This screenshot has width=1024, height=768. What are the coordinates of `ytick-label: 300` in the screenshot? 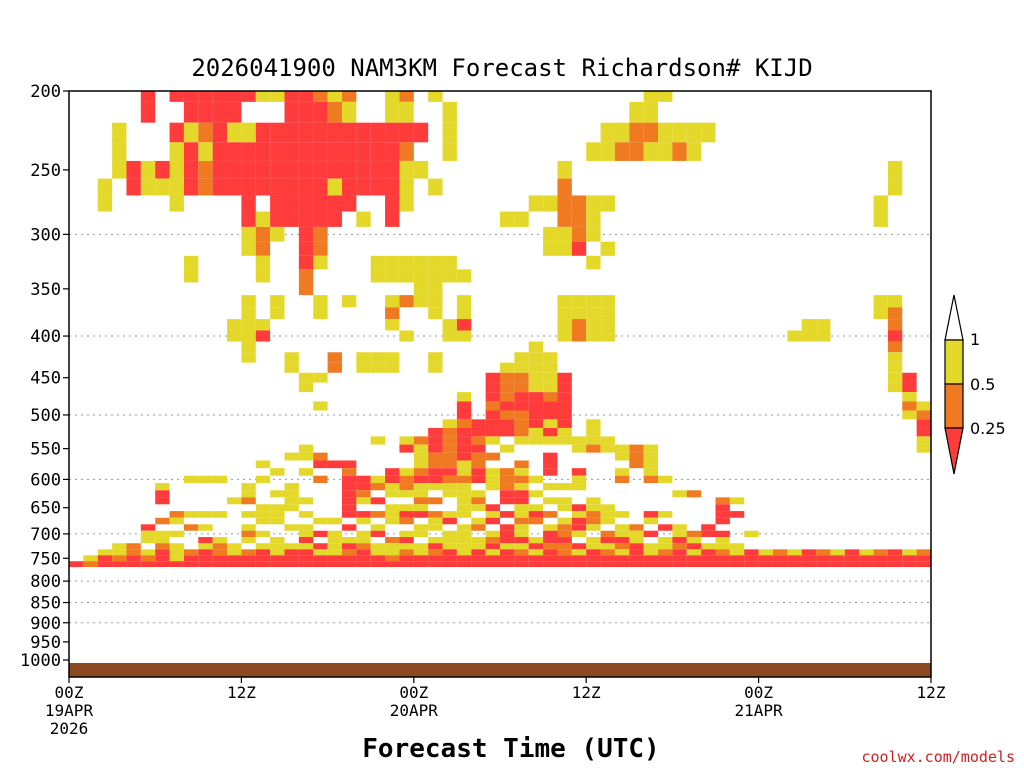 It's located at (45, 235).